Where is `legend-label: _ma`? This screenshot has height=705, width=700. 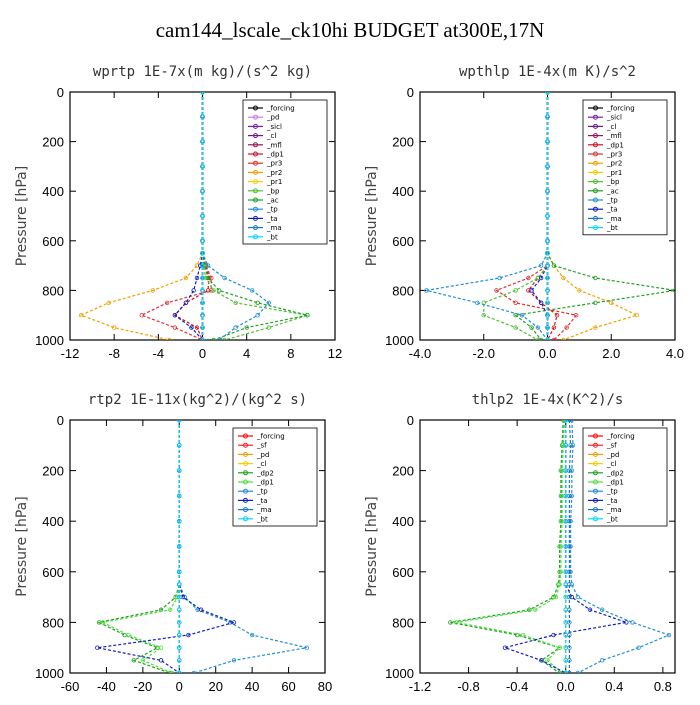 legend-label: _ma is located at coordinates (614, 510).